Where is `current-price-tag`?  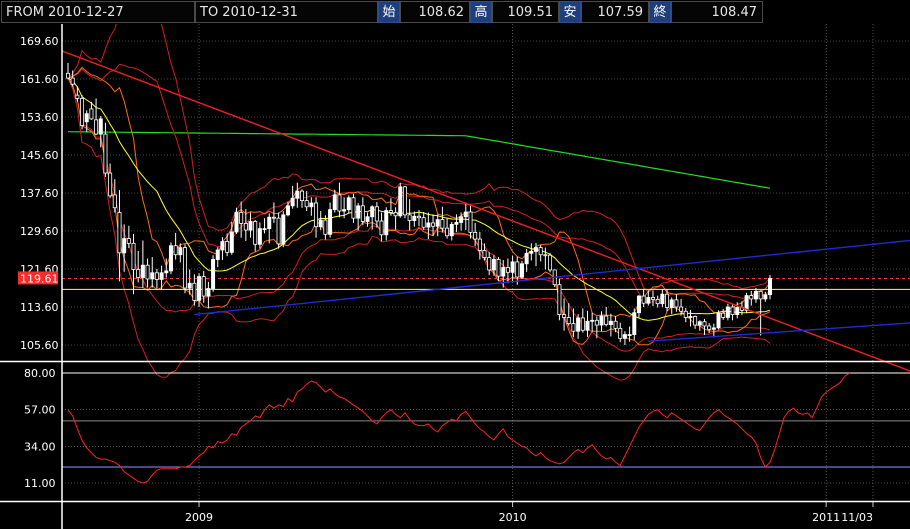
current-price-tag is located at coordinates (38, 278).